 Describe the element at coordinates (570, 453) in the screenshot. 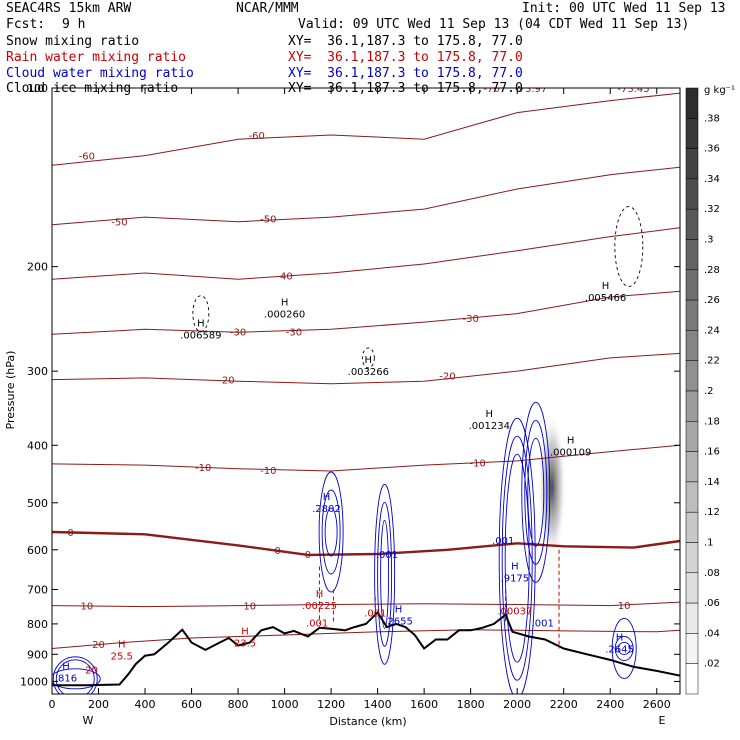

I see `extrema-value-5: .000109` at that location.